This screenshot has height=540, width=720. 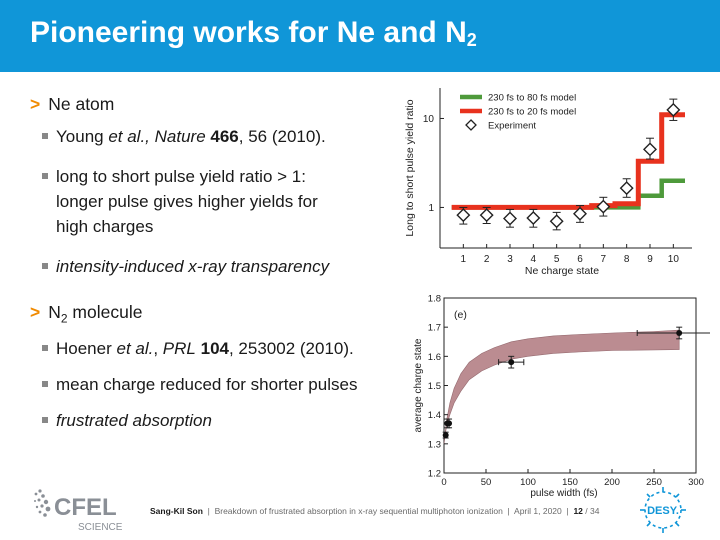 I want to click on x-tick-label: 8, so click(x=627, y=259).